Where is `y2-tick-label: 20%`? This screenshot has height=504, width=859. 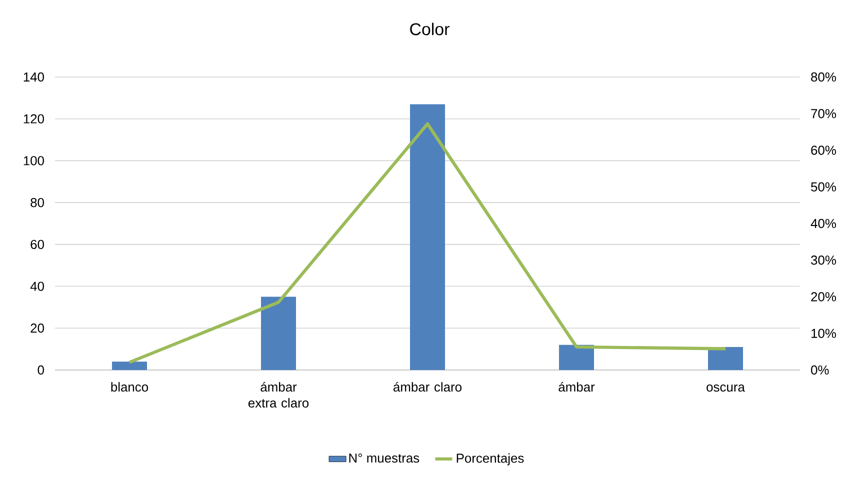
y2-tick-label: 20% is located at coordinates (823, 297).